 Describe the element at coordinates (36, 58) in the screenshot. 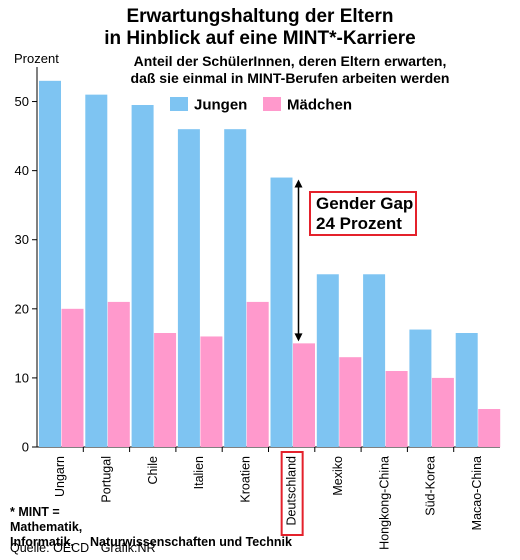

I see `y-axis-label: Prozent` at that location.